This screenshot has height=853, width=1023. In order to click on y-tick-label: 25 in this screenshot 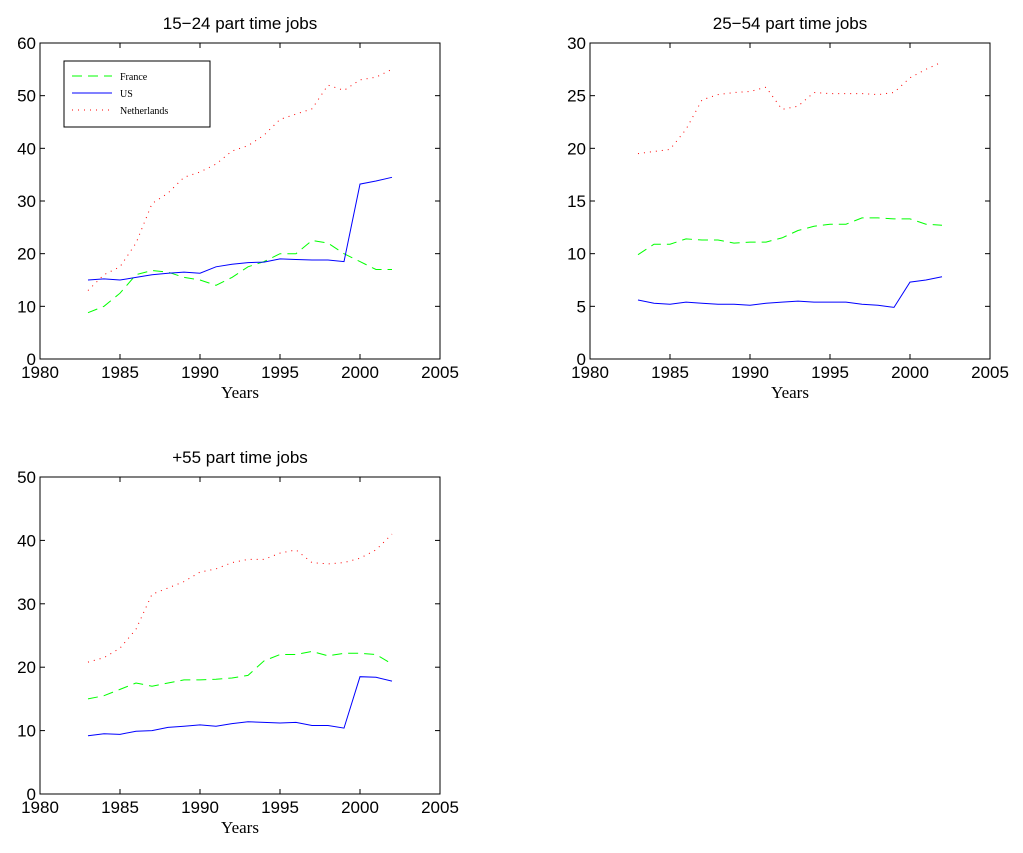, I will do `click(576, 96)`.